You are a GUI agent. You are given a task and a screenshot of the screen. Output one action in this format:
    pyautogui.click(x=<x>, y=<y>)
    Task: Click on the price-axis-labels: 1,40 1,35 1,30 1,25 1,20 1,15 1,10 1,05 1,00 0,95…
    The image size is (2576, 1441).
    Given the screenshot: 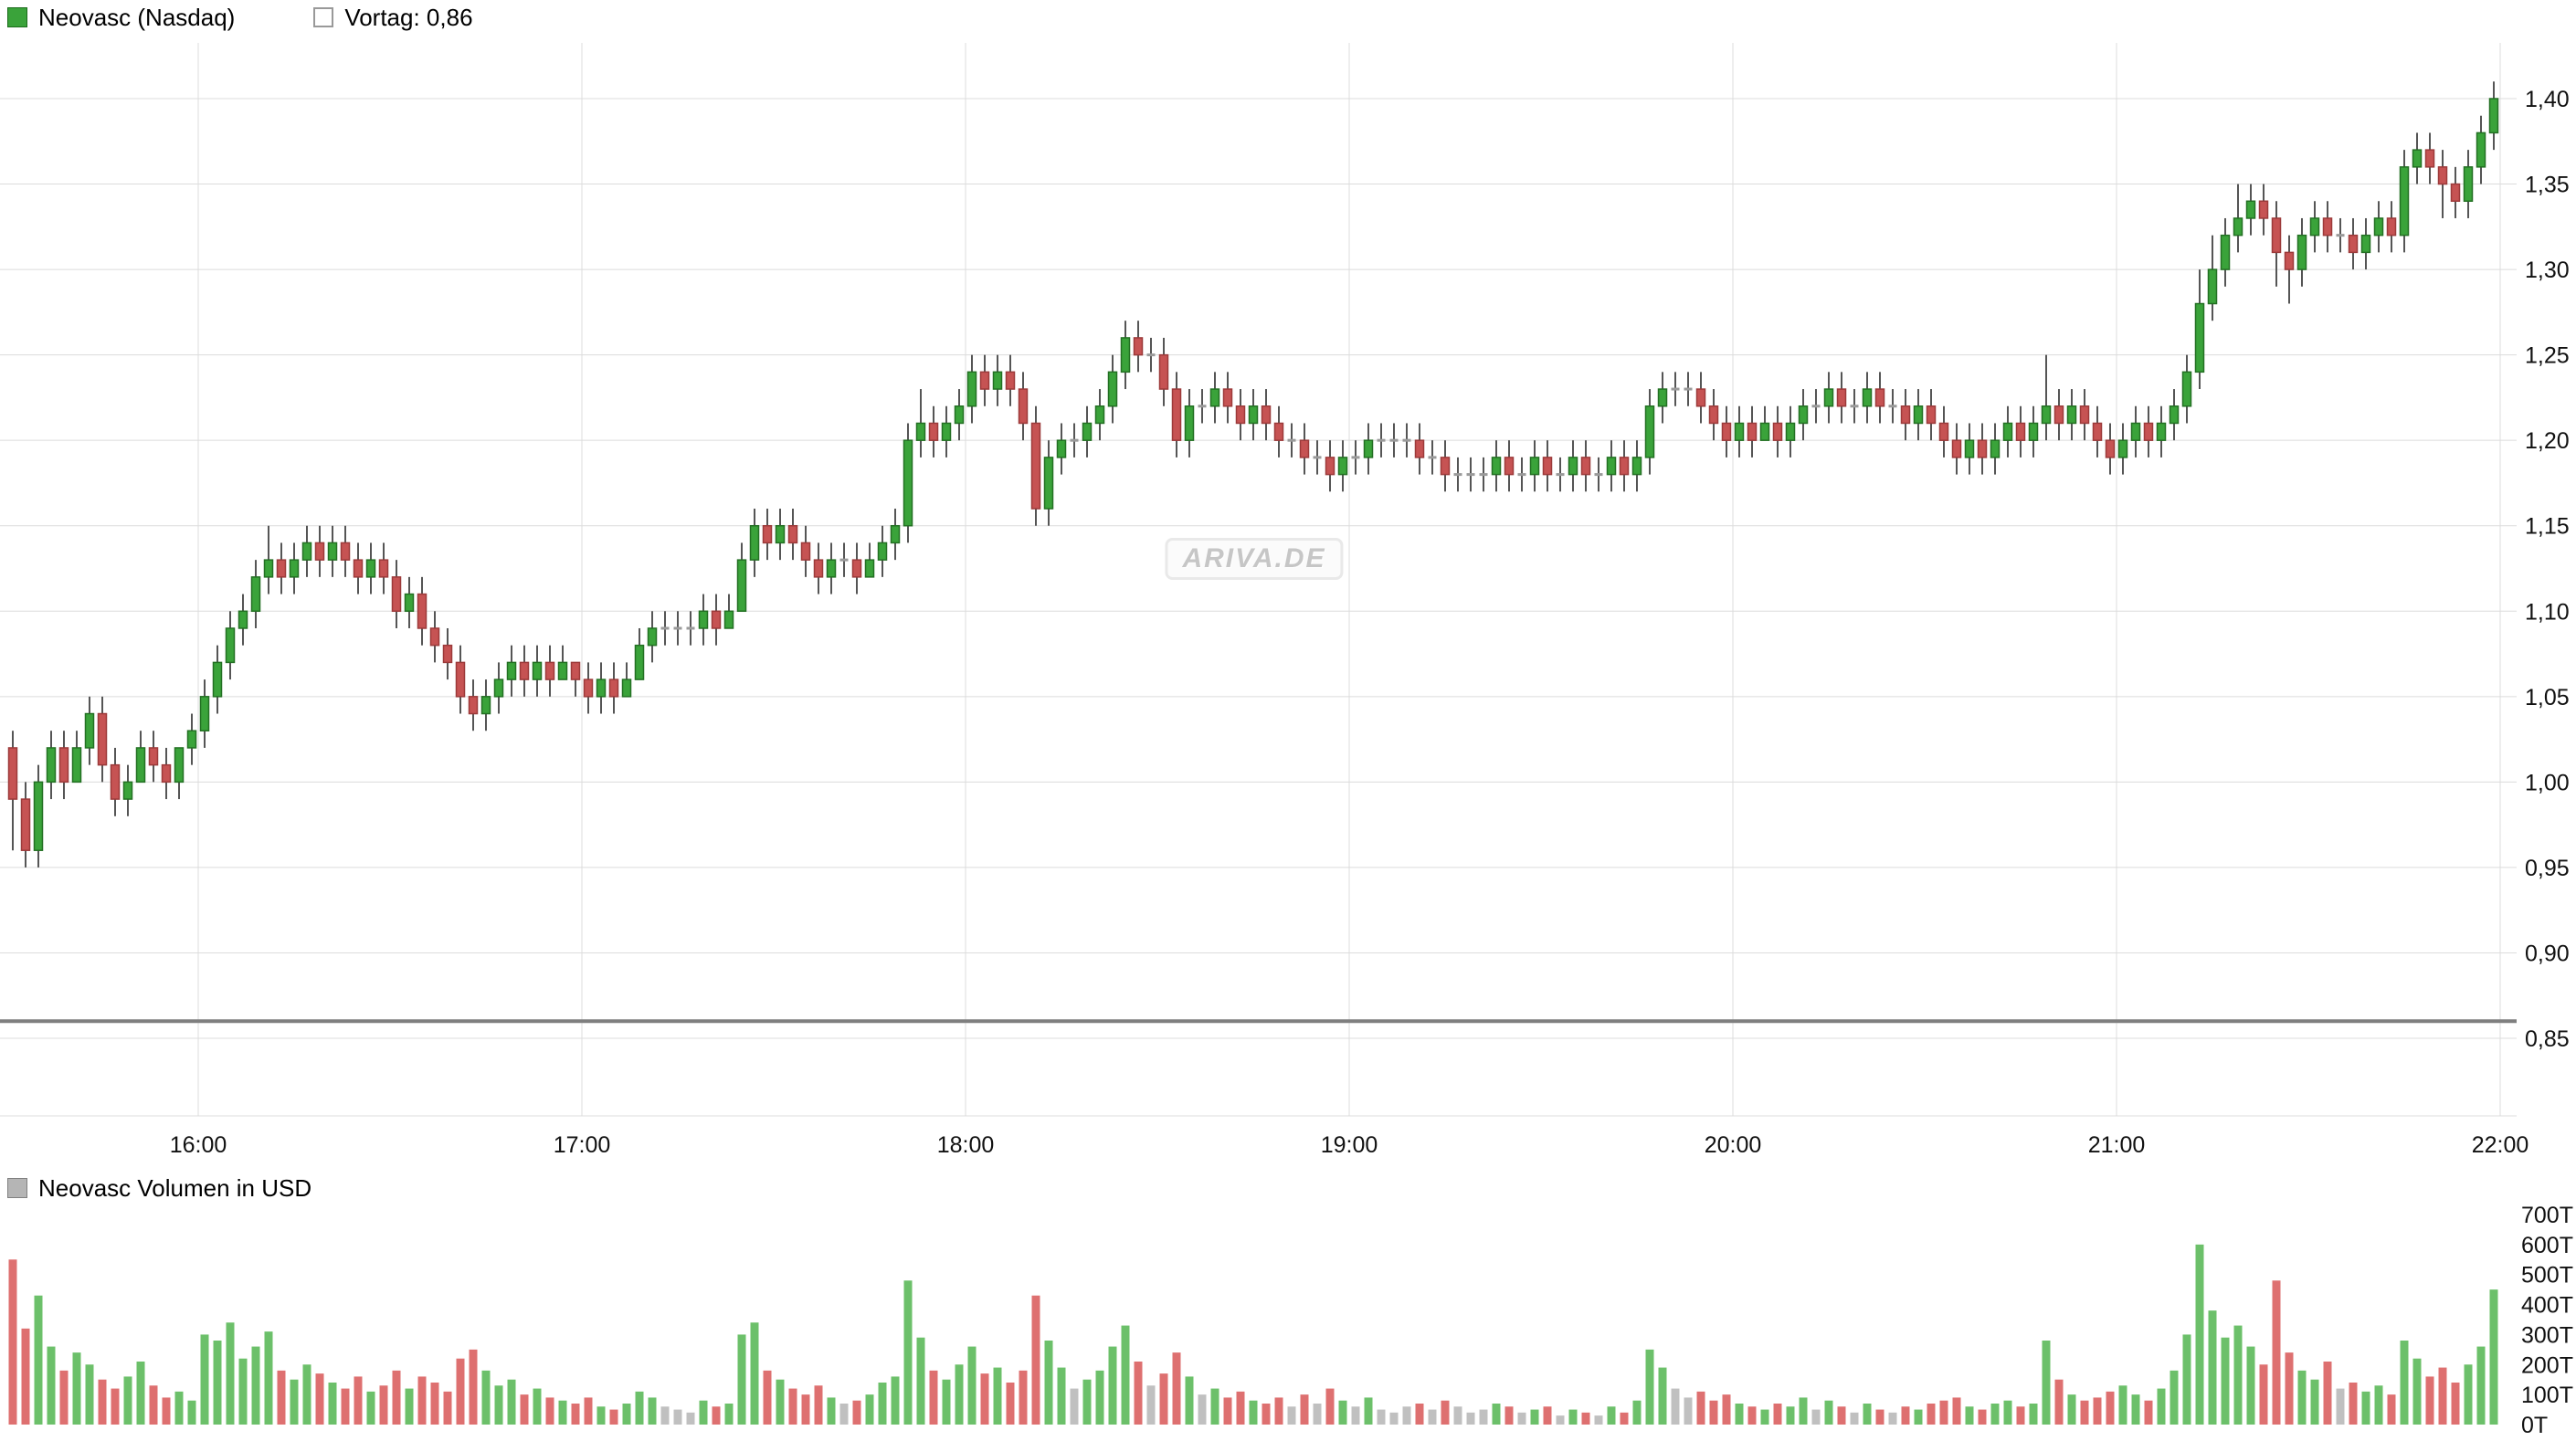 What is the action you would take?
    pyautogui.click(x=2547, y=569)
    